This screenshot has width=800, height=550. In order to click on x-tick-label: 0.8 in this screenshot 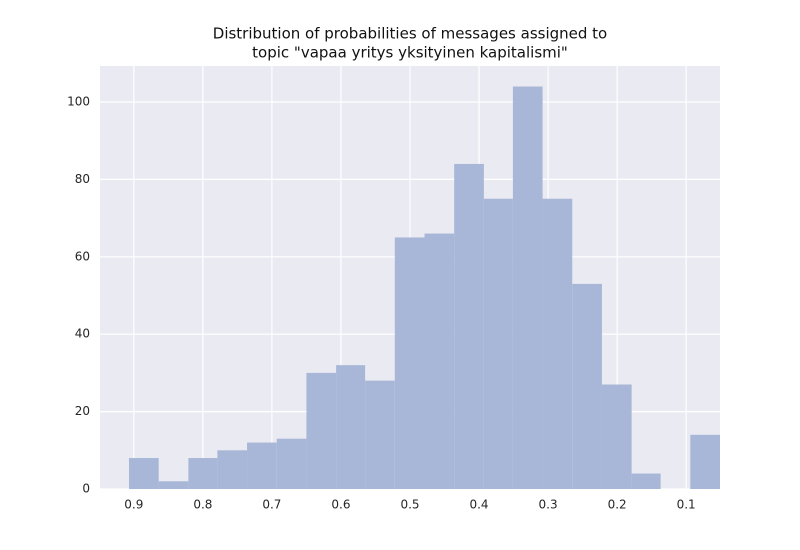, I will do `click(202, 505)`.